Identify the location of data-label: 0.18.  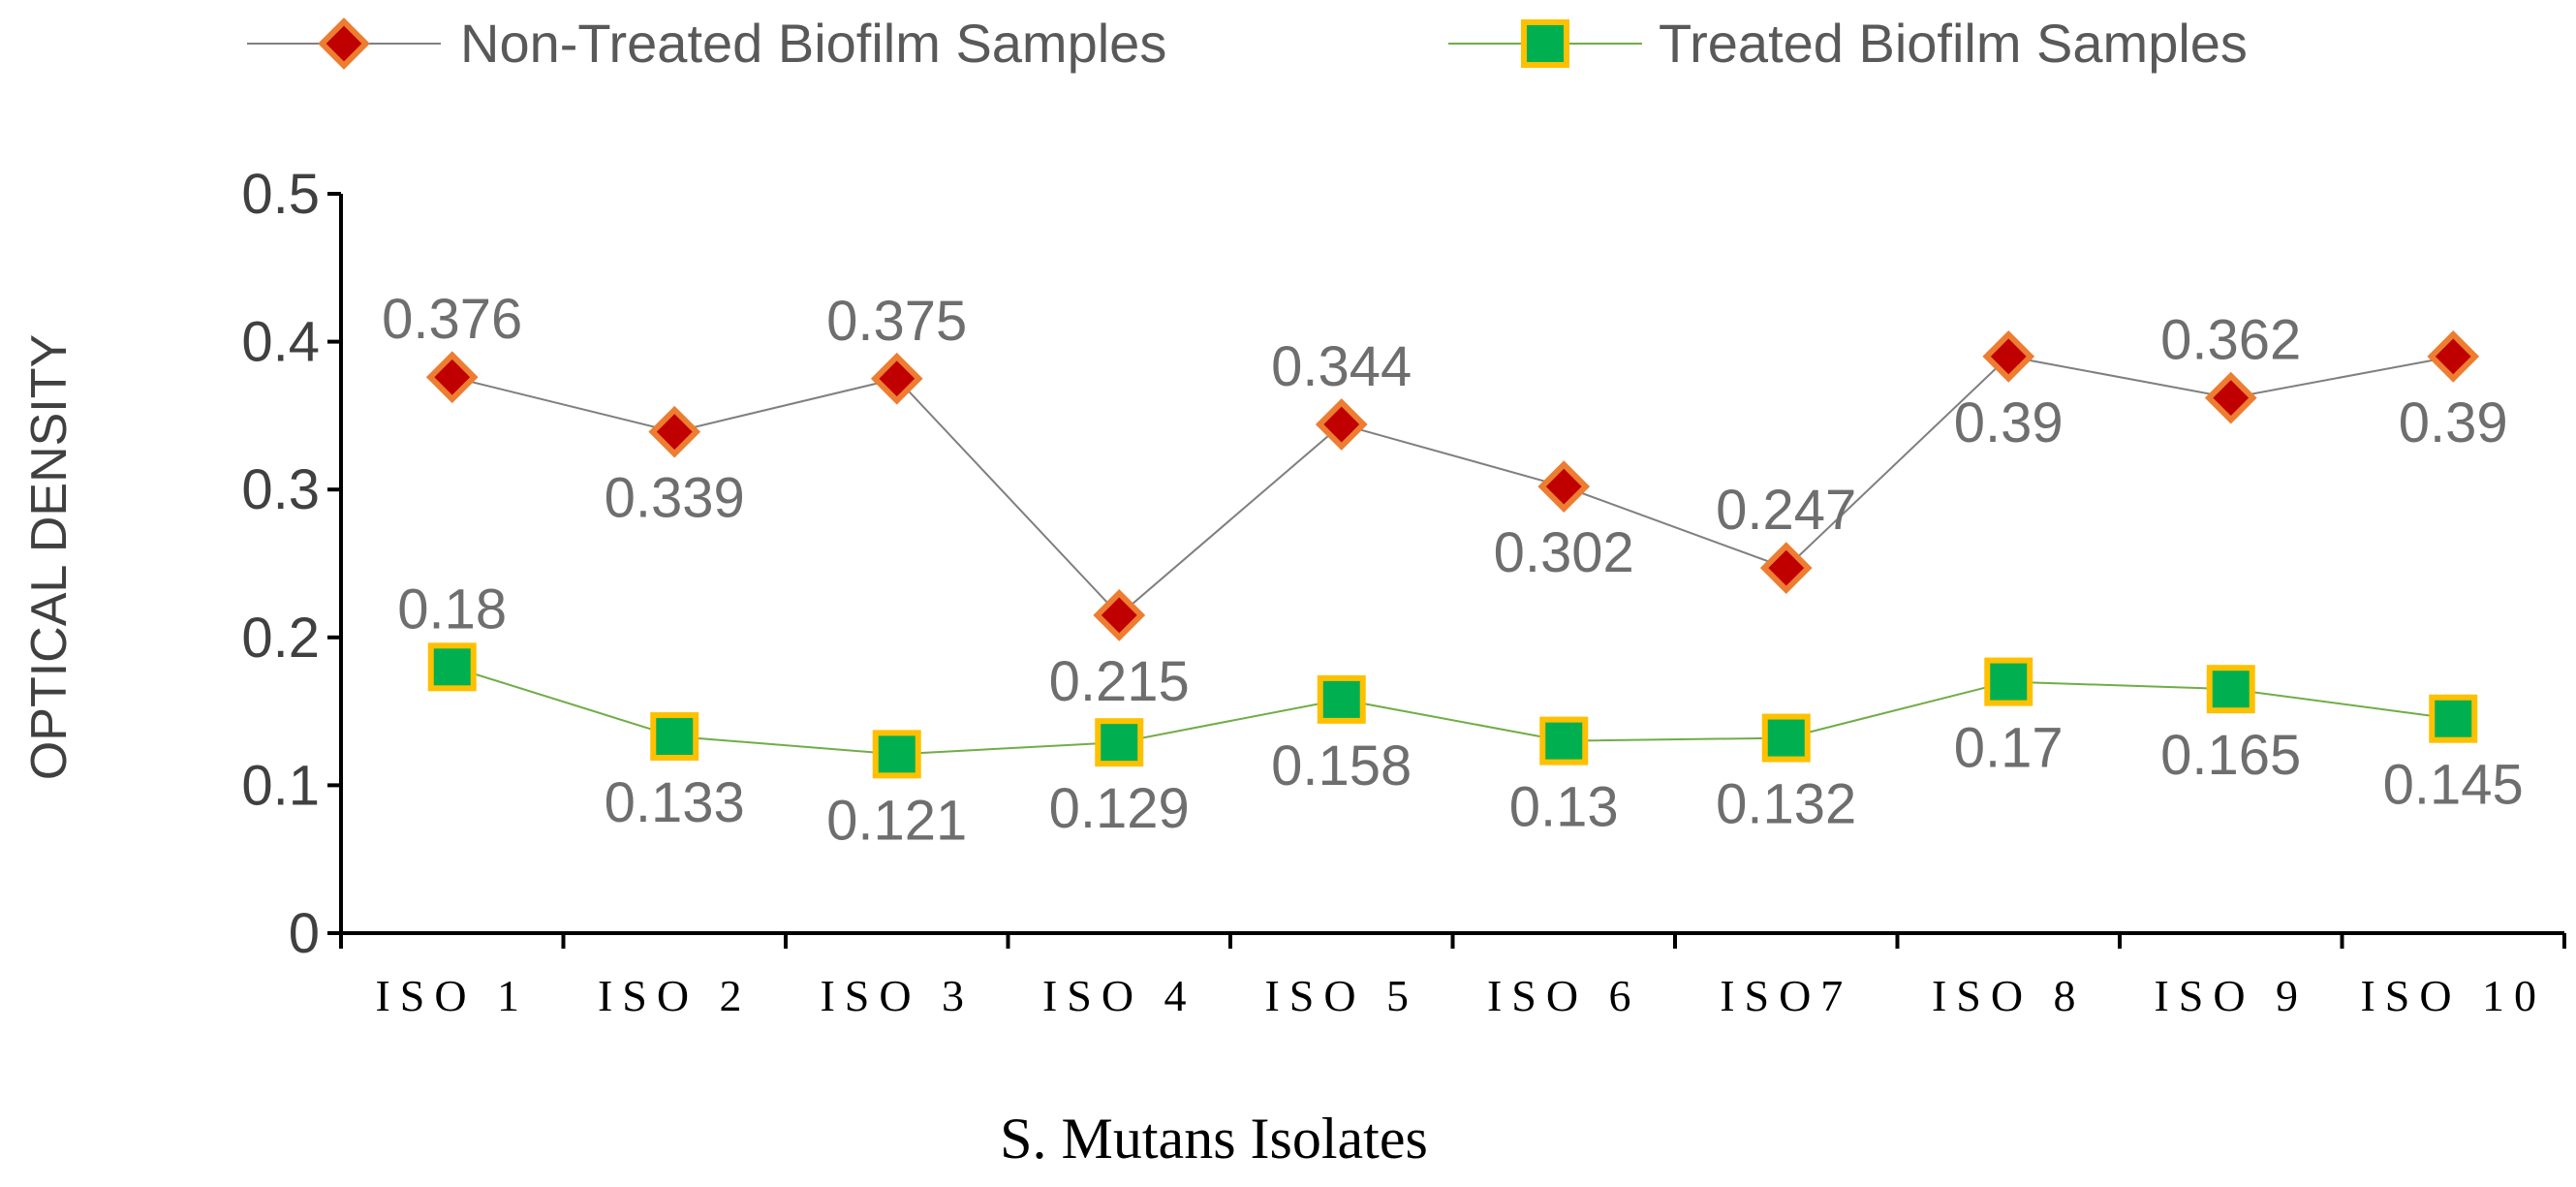
(452, 609).